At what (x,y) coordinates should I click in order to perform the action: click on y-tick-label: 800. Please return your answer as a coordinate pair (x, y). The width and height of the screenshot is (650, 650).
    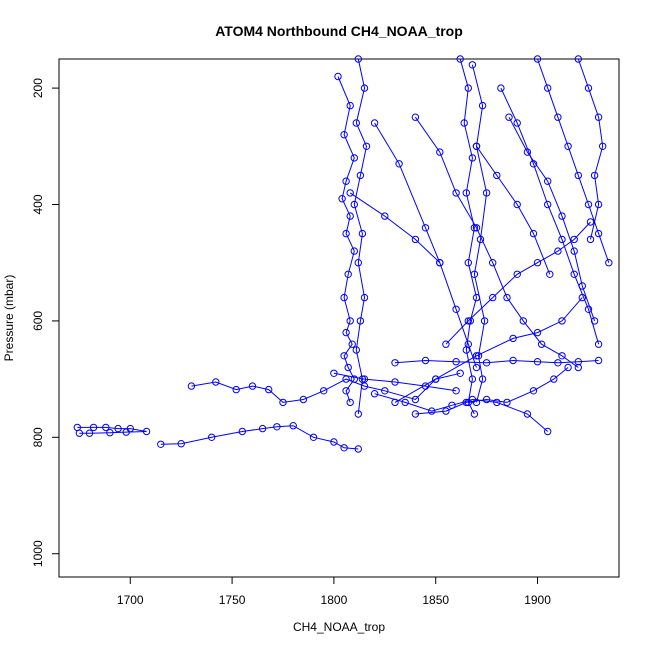
    Looking at the image, I should click on (38, 437).